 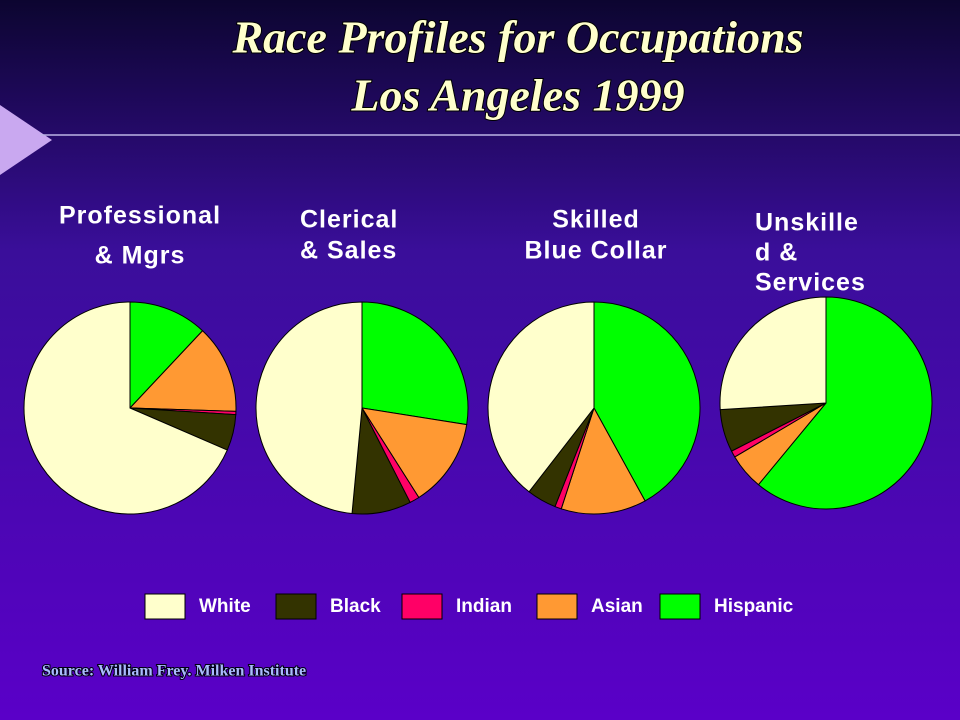 What do you see at coordinates (355, 606) in the screenshot?
I see `legend-label: Black` at bounding box center [355, 606].